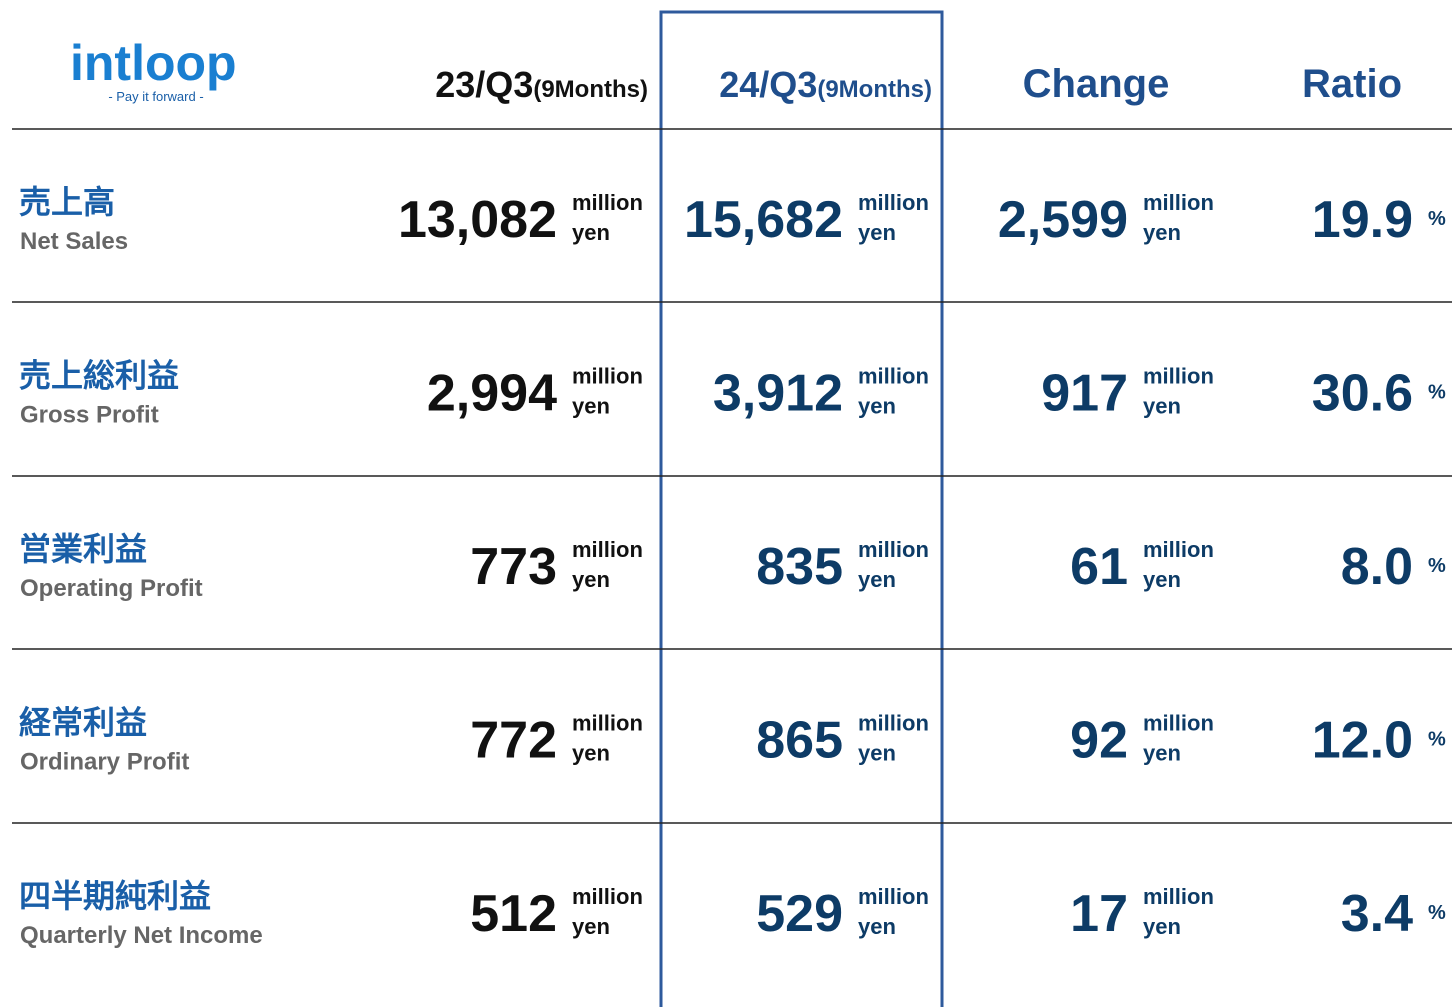 The height and width of the screenshot is (1007, 1452). What do you see at coordinates (484, 84) in the screenshot?
I see `column-header-label: 23/Q3` at bounding box center [484, 84].